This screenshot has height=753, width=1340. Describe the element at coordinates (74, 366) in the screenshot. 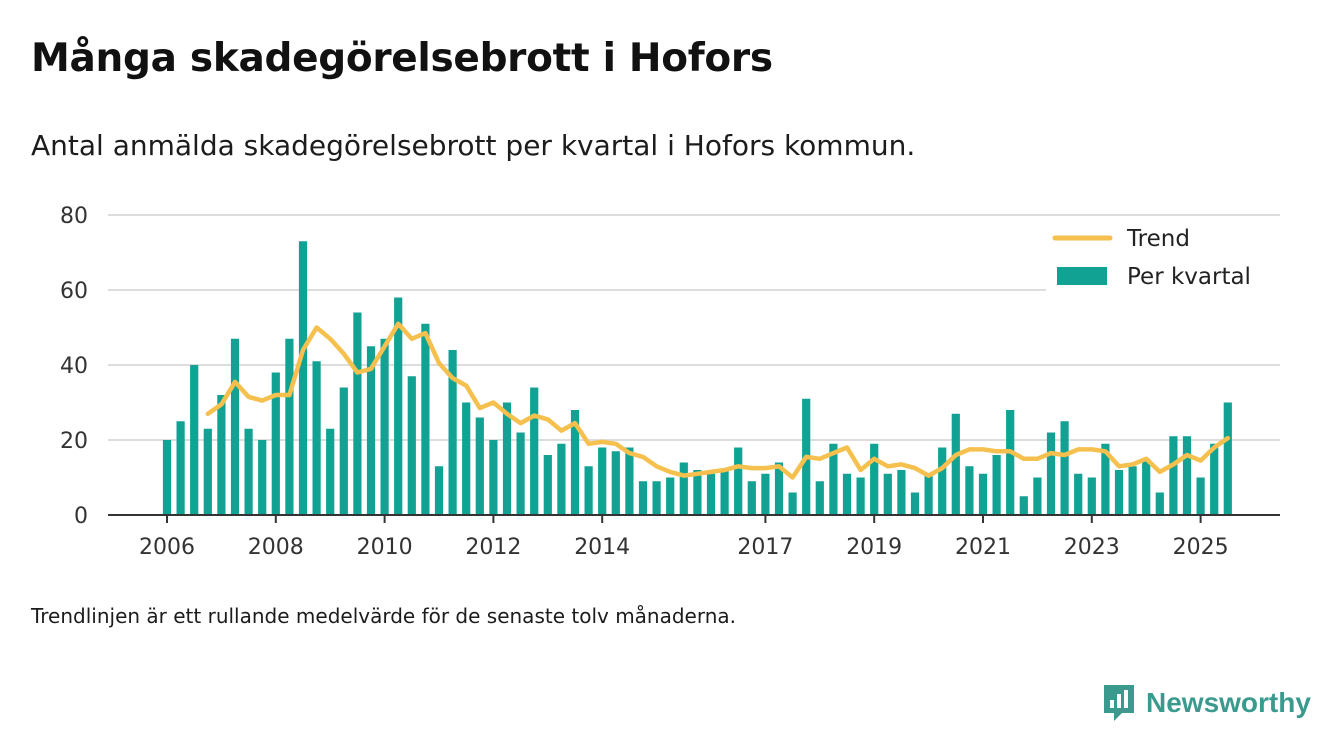

I see `y-tick-label: 40` at that location.